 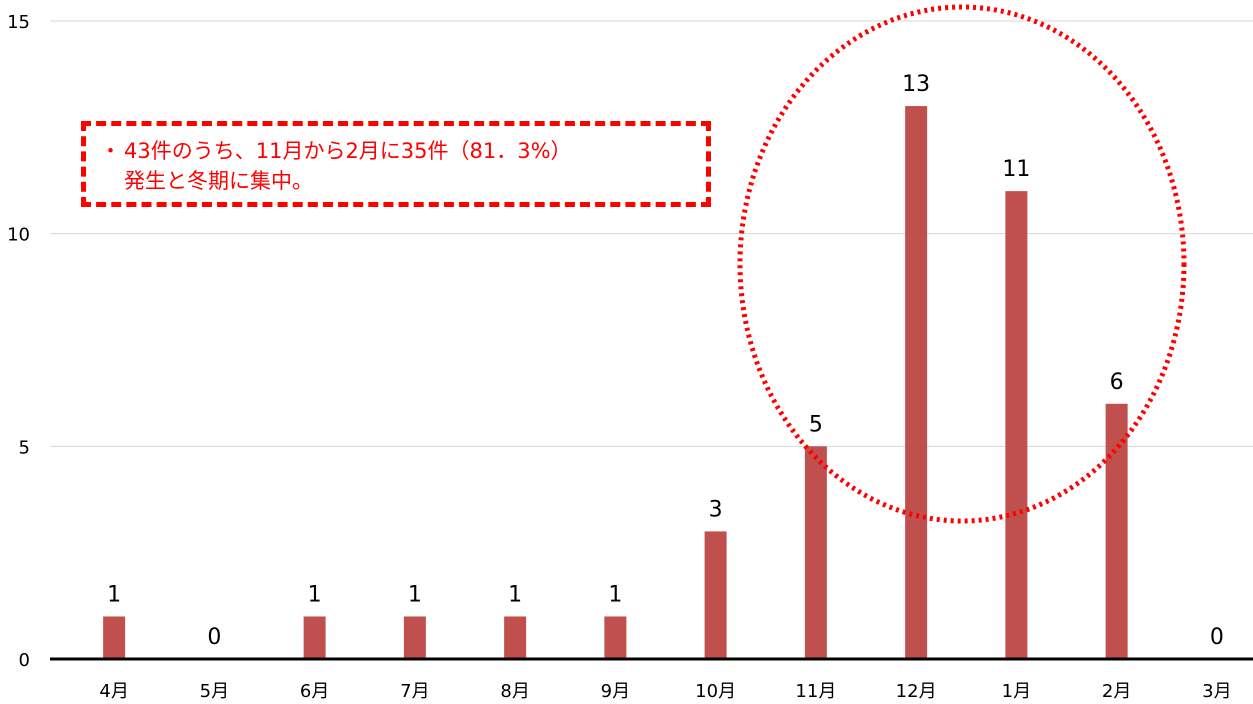 What do you see at coordinates (18, 235) in the screenshot?
I see `y-tick-label: 10` at bounding box center [18, 235].